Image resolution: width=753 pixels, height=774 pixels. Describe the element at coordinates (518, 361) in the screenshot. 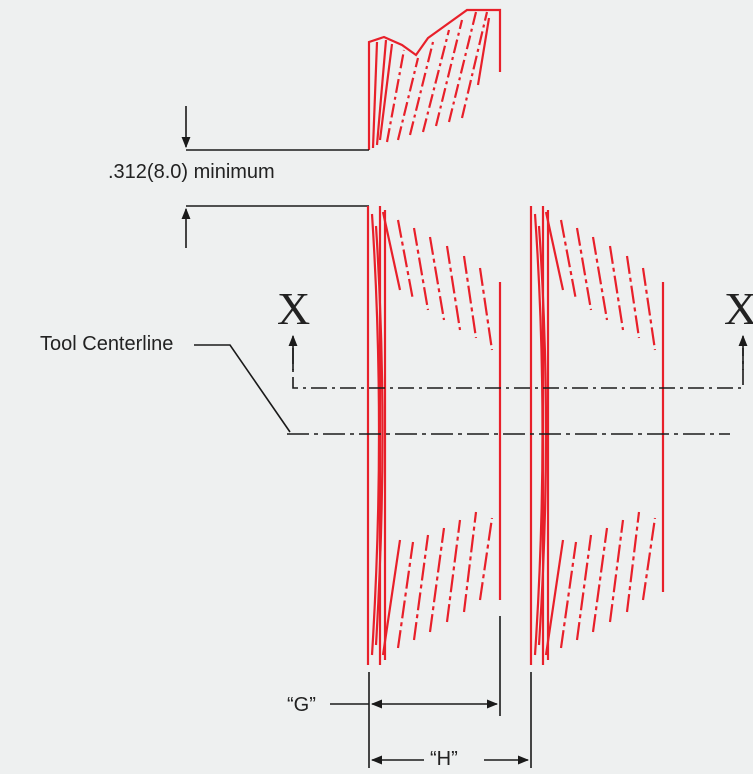

I see `section-line-x` at that location.